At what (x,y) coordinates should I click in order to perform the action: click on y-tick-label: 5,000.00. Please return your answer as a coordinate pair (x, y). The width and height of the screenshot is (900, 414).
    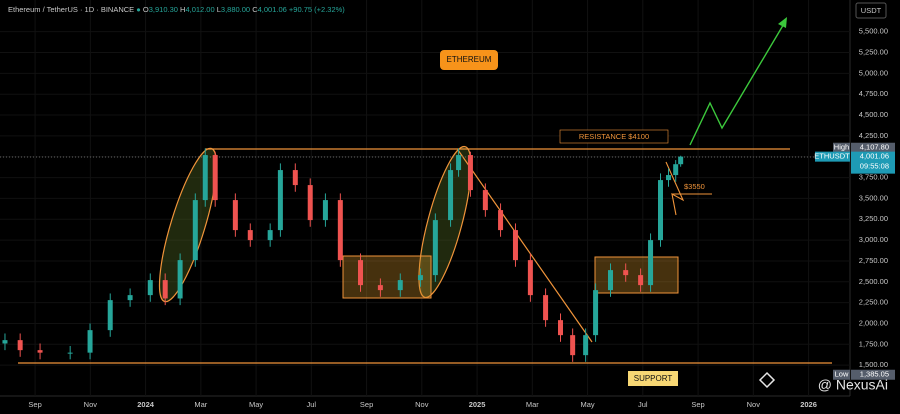
    Looking at the image, I should click on (873, 72).